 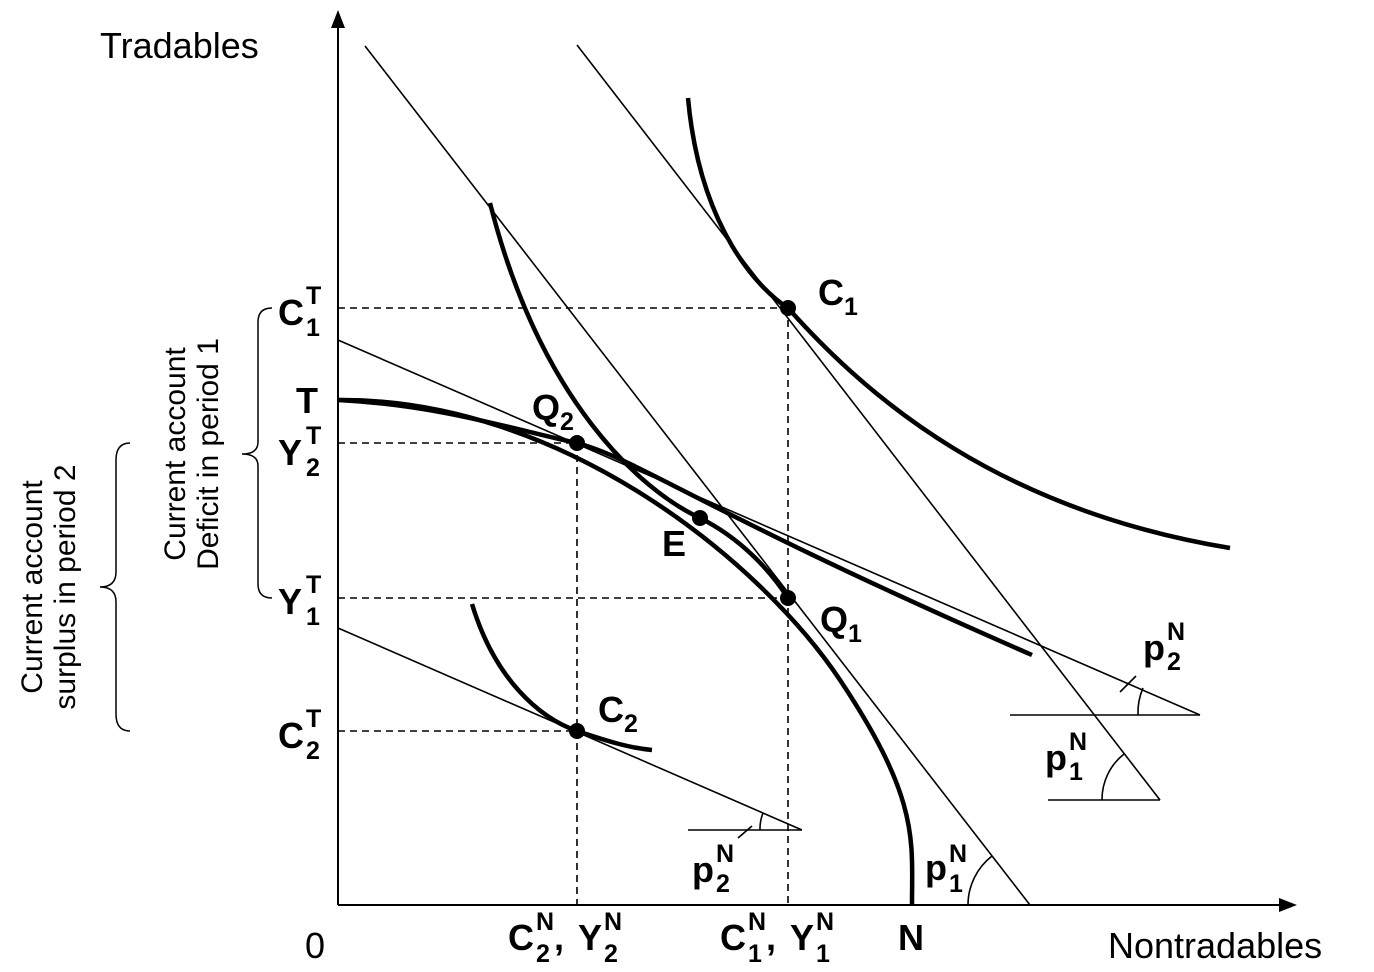 I want to click on label-Q2: Q2, so click(x=553, y=411).